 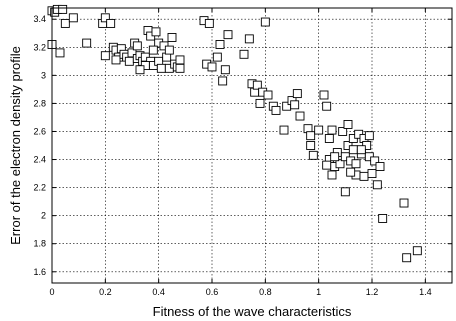 I want to click on y-tick-label: 1.8, so click(x=39, y=244).